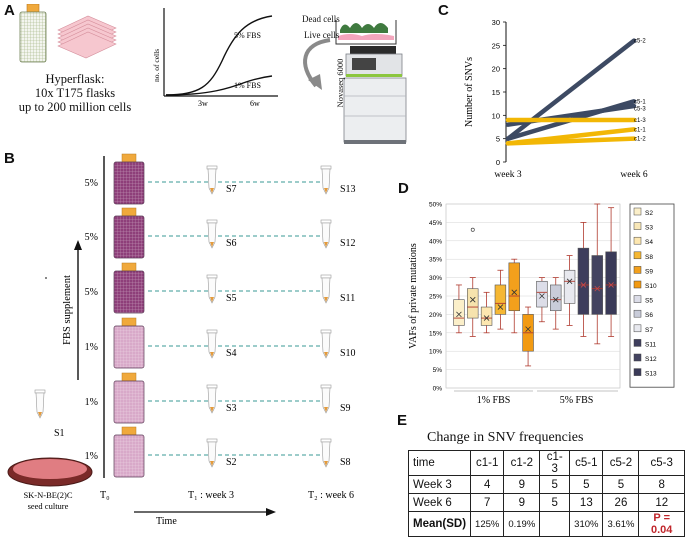  I want to click on c-x-tick-label: week 6, so click(633, 174).